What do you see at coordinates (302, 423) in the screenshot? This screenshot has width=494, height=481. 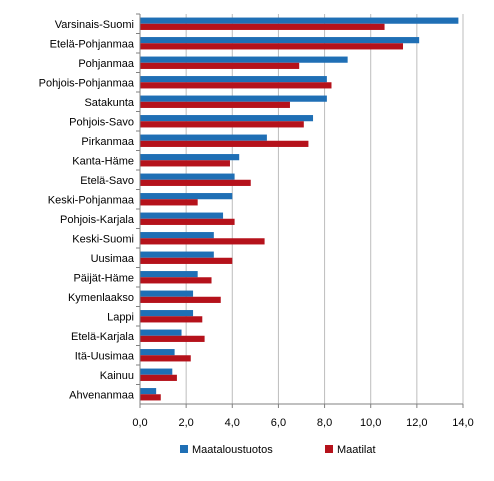 I see `tick-labels: 0,0 2,0 4,0 6,0 8,0 10,0 12,0 14,0` at bounding box center [302, 423].